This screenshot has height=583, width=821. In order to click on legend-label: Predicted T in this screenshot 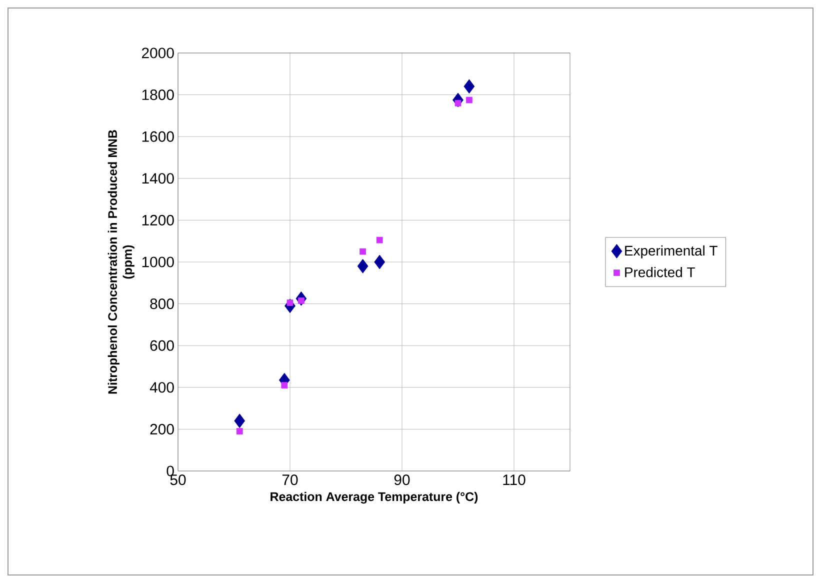, I will do `click(660, 272)`.